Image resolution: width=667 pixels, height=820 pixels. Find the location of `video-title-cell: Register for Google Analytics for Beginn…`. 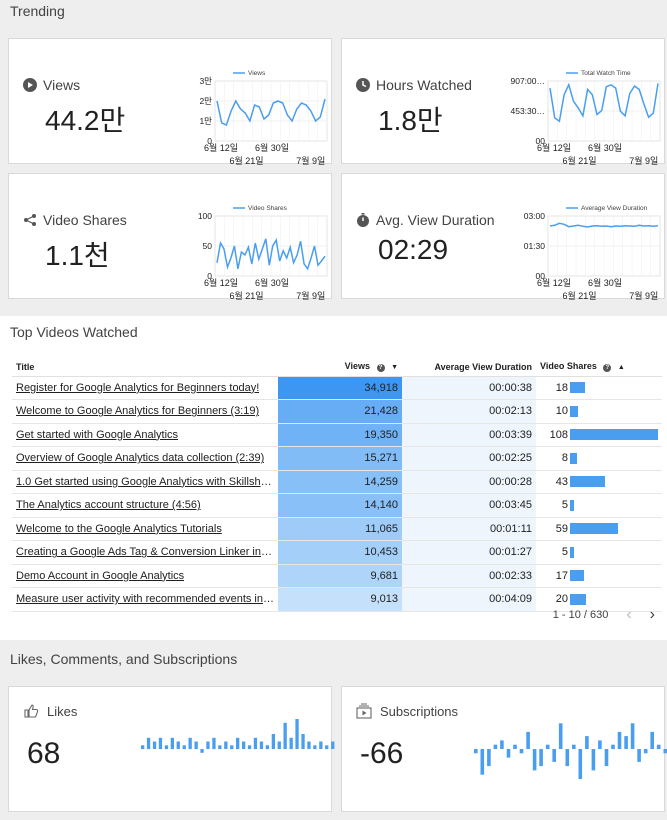

video-title-cell: Register for Google Analytics for Beginn… is located at coordinates (145, 388).